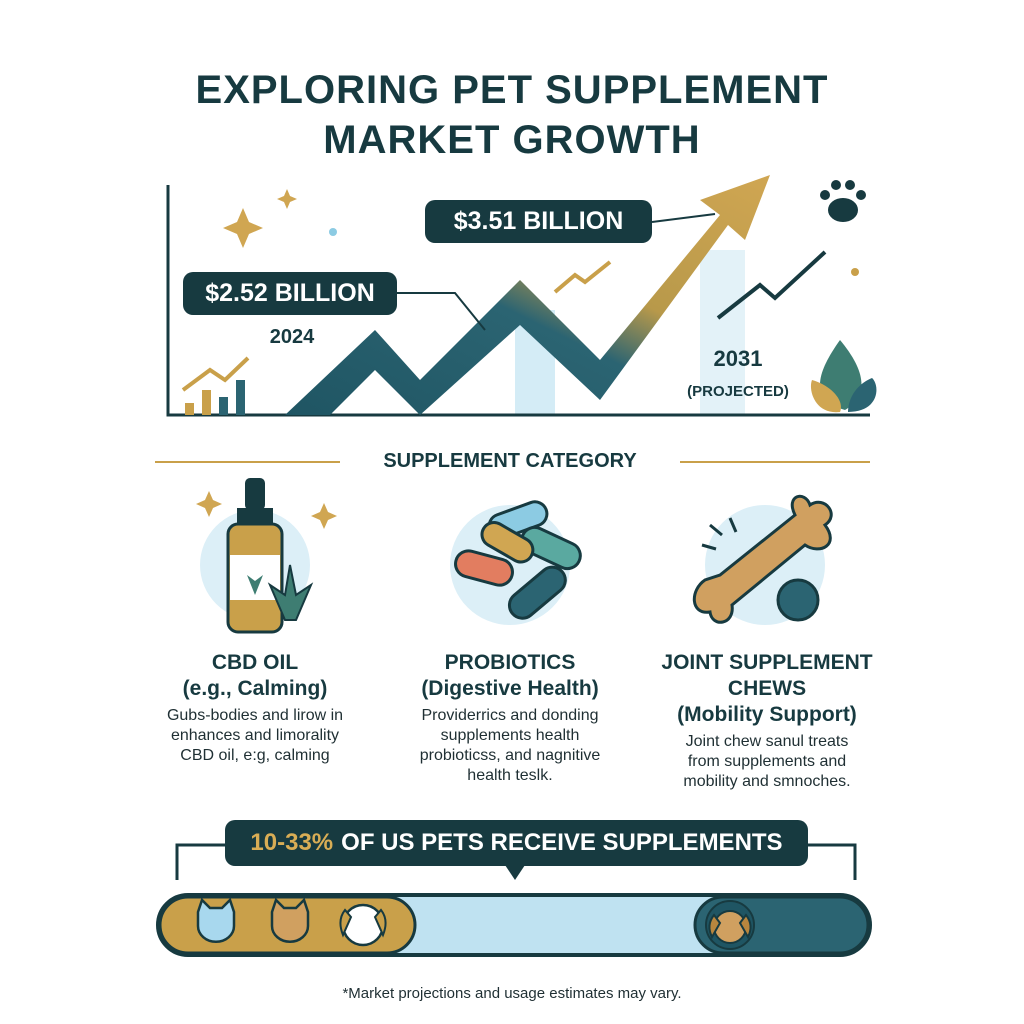  Describe the element at coordinates (510, 662) in the screenshot. I see `card-title: PROBIOTICS` at that location.